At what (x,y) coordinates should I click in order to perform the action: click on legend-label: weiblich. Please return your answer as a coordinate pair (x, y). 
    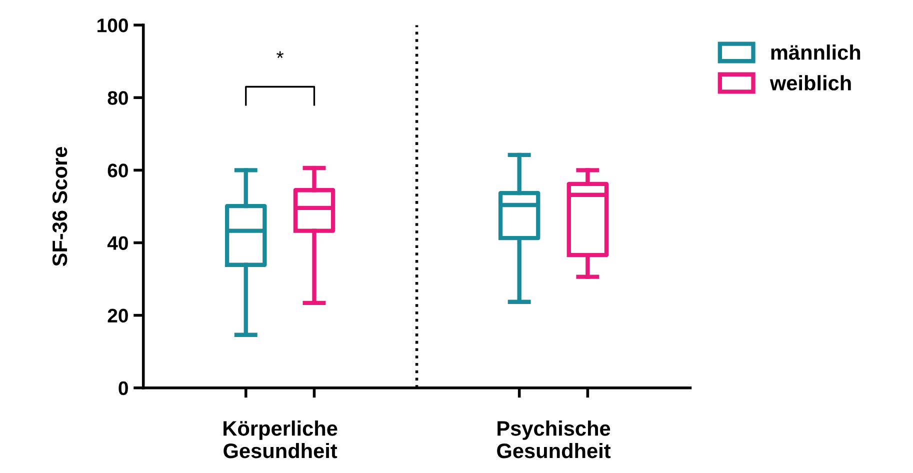
    Looking at the image, I should click on (810, 82).